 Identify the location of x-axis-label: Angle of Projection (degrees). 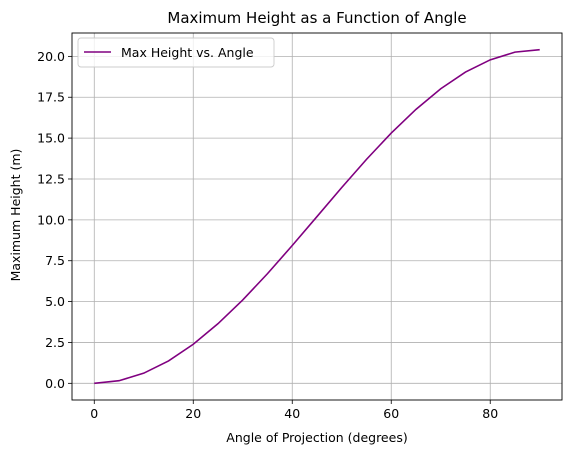
(316, 437).